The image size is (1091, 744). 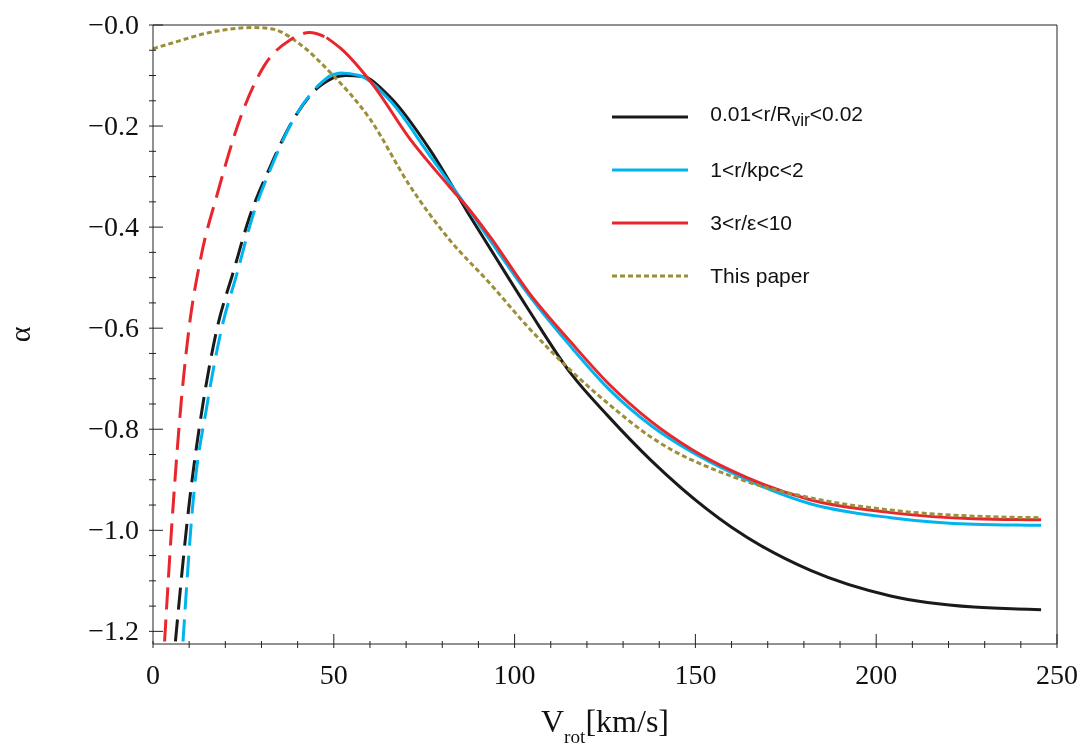 I want to click on y-tick-label: −0.6, so click(x=113, y=328).